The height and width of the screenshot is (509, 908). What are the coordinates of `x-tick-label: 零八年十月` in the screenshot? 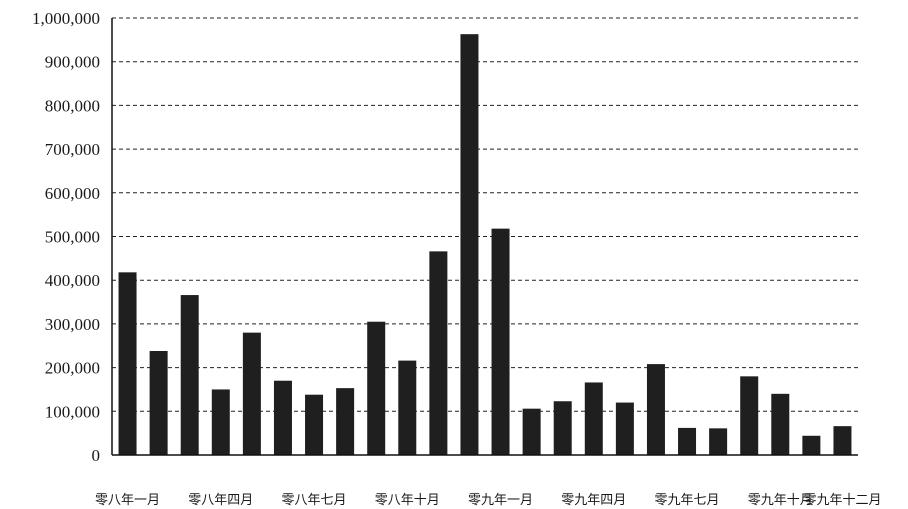 It's located at (407, 500).